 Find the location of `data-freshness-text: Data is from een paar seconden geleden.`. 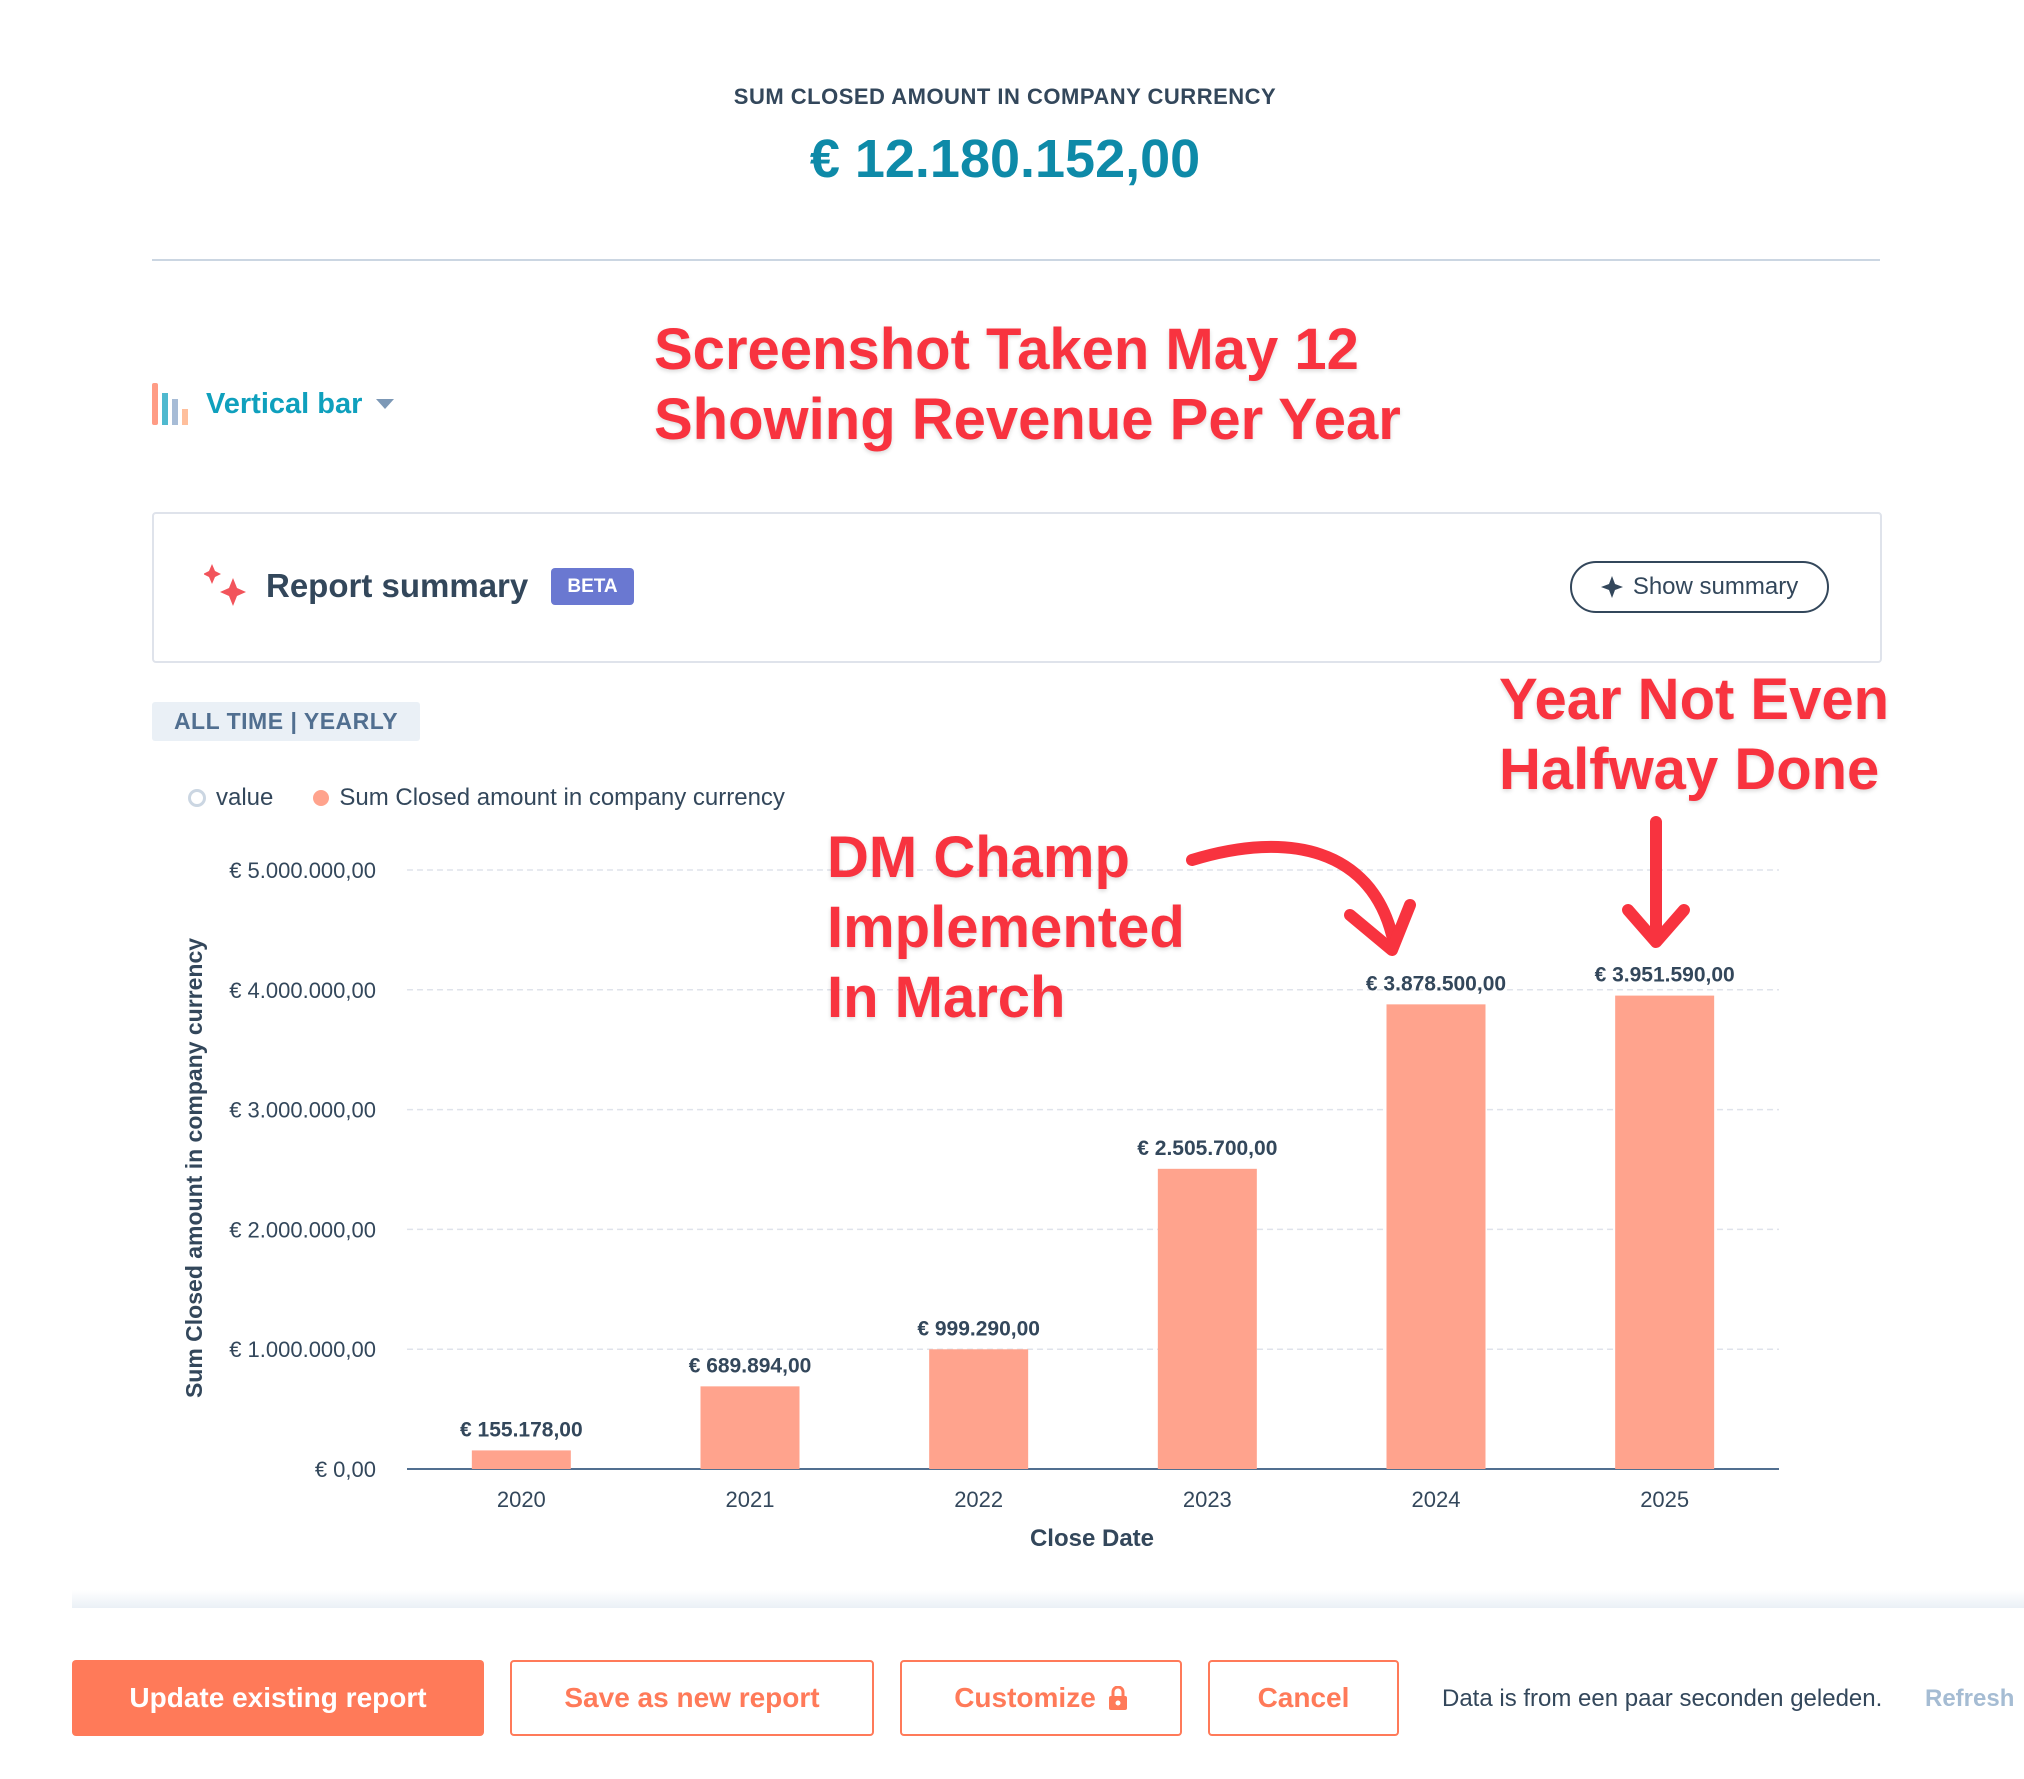

data-freshness-text: Data is from een paar seconden geleden. is located at coordinates (1662, 1698).